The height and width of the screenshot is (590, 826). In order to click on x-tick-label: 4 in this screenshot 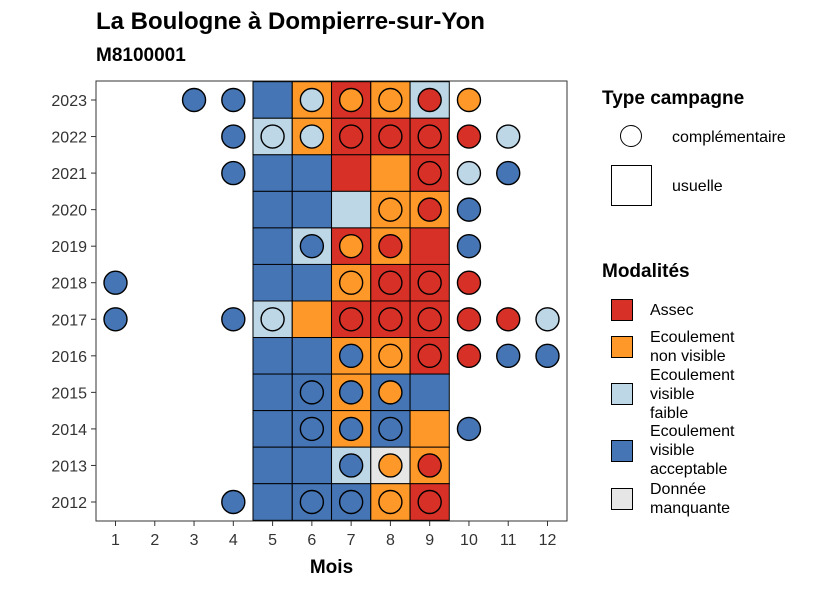, I will do `click(233, 540)`.